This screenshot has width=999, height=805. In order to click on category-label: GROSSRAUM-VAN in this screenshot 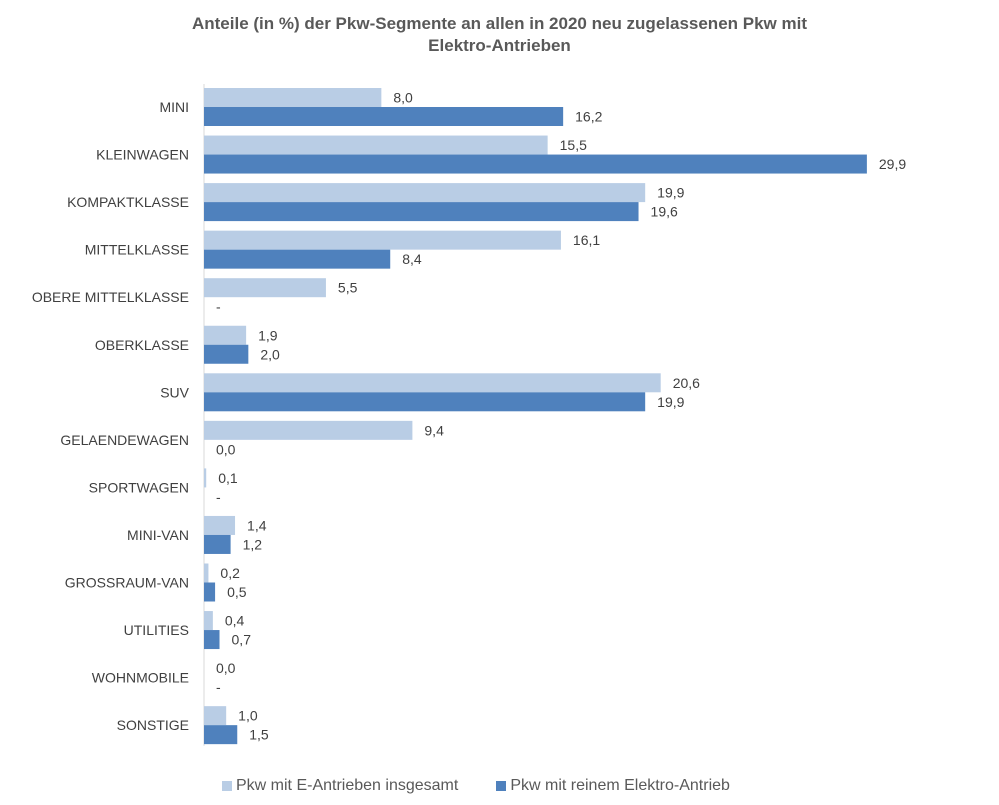, I will do `click(127, 583)`.